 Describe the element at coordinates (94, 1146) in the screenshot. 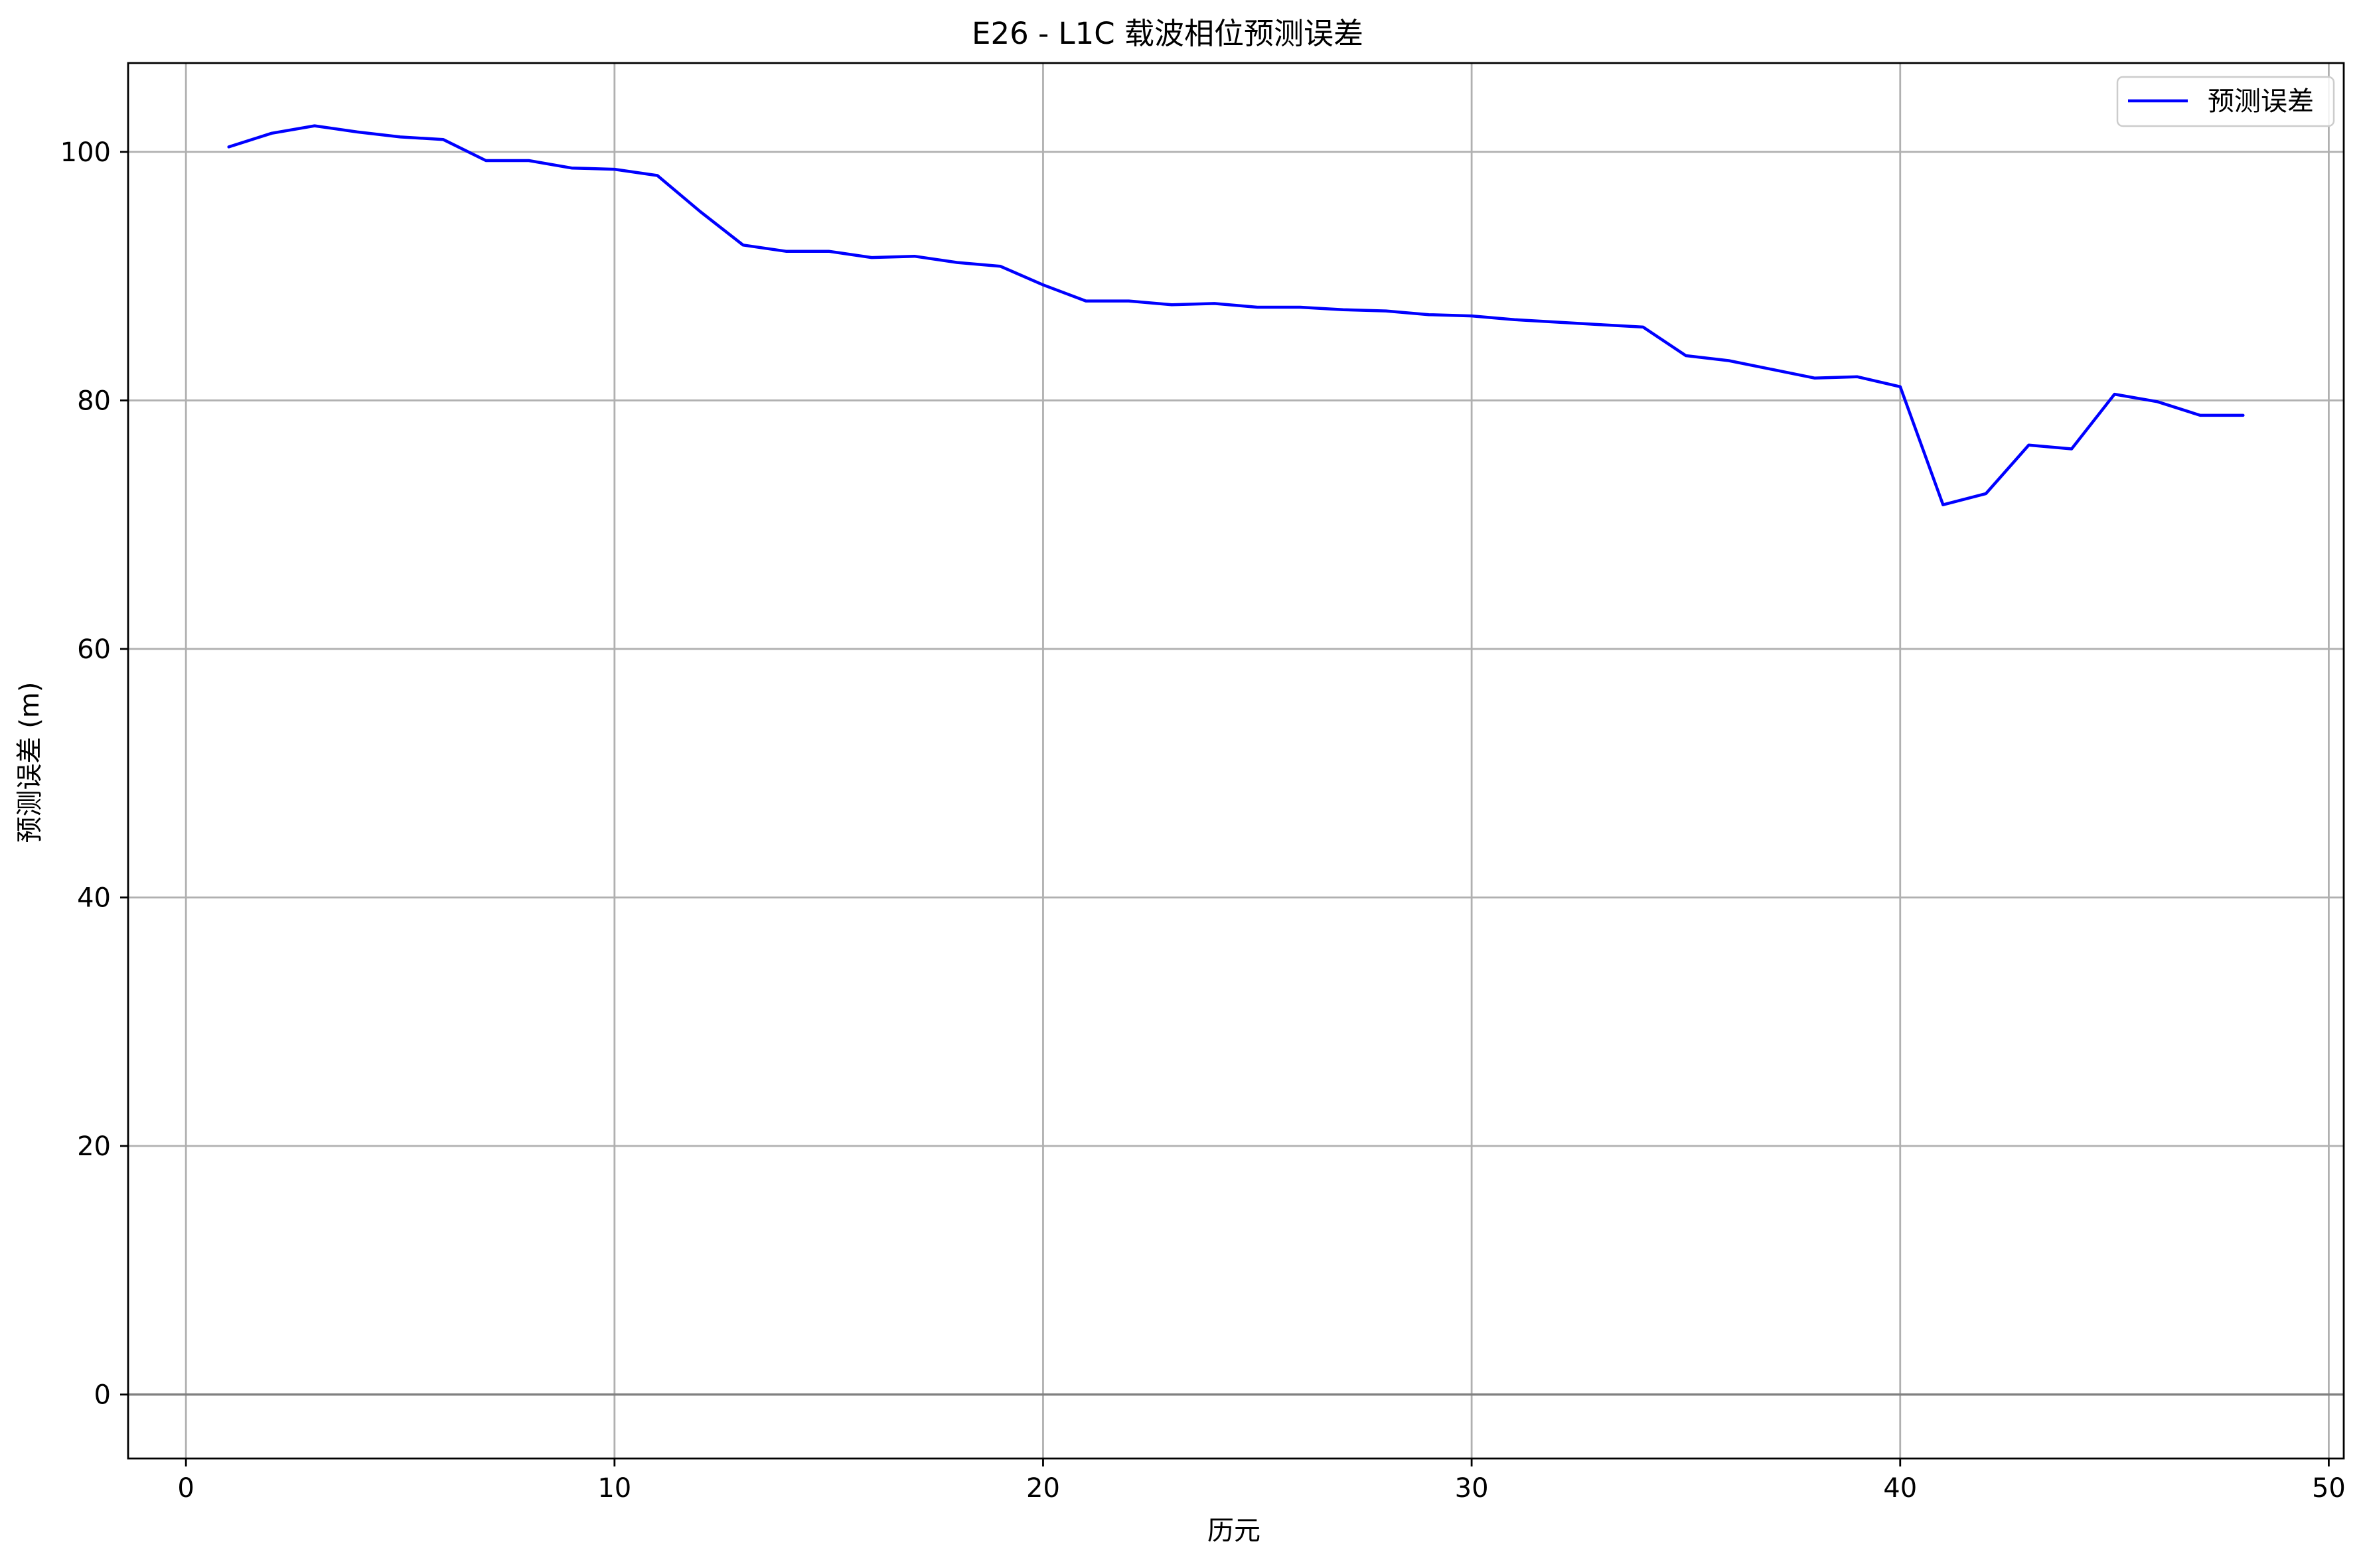

I see `y-tick-label: 20` at that location.